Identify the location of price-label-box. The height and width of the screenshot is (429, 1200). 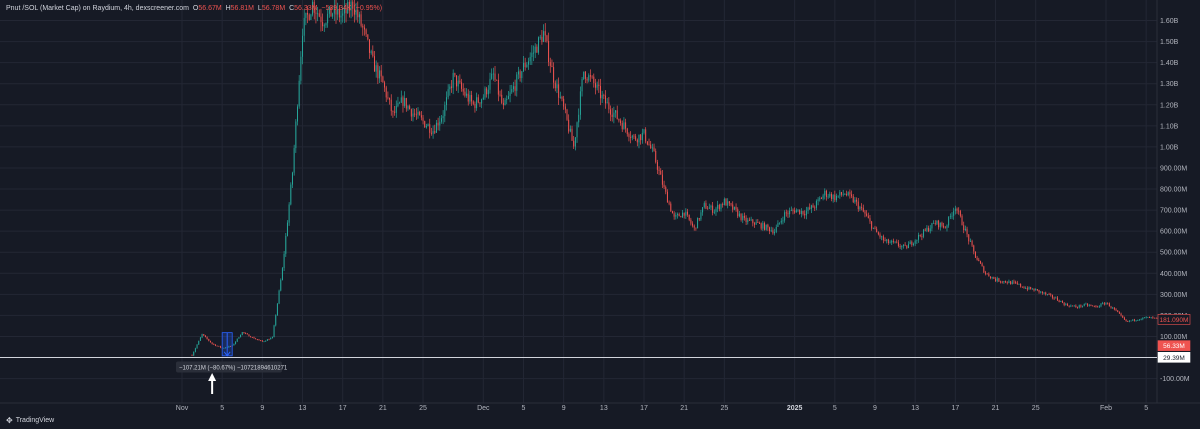
(1174, 357).